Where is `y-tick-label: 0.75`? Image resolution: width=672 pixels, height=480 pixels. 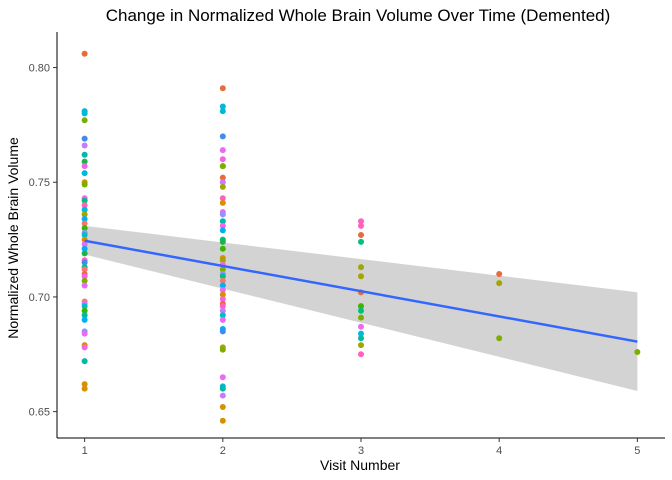
y-tick-label: 0.75 is located at coordinates (39, 183).